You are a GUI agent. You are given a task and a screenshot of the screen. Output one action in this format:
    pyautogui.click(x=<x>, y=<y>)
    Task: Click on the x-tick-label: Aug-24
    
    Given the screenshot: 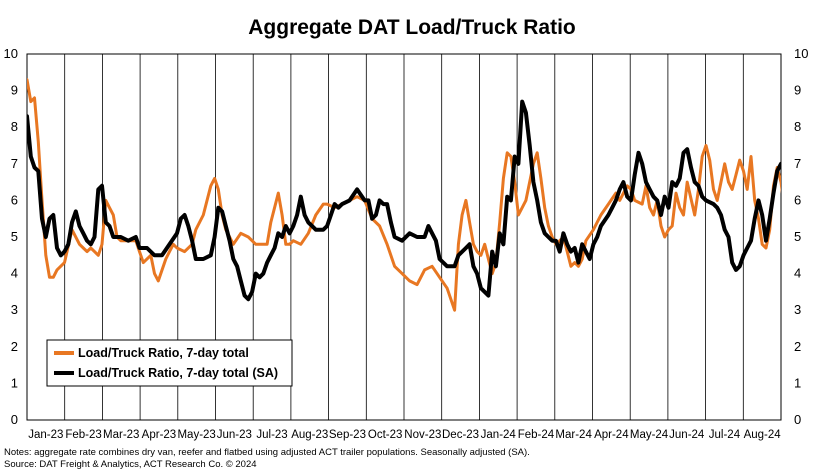 What is the action you would take?
    pyautogui.click(x=763, y=435)
    